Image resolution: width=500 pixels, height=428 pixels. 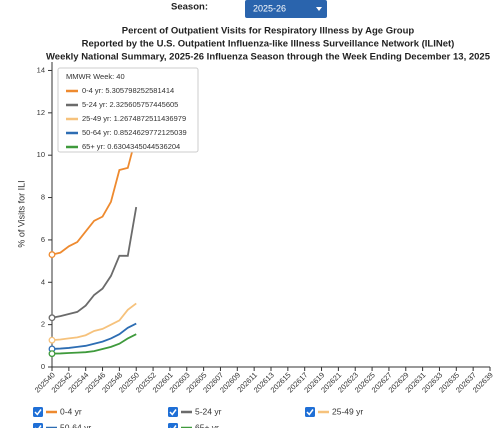 I want to click on legend-label: 65+ yr, so click(x=207, y=425).